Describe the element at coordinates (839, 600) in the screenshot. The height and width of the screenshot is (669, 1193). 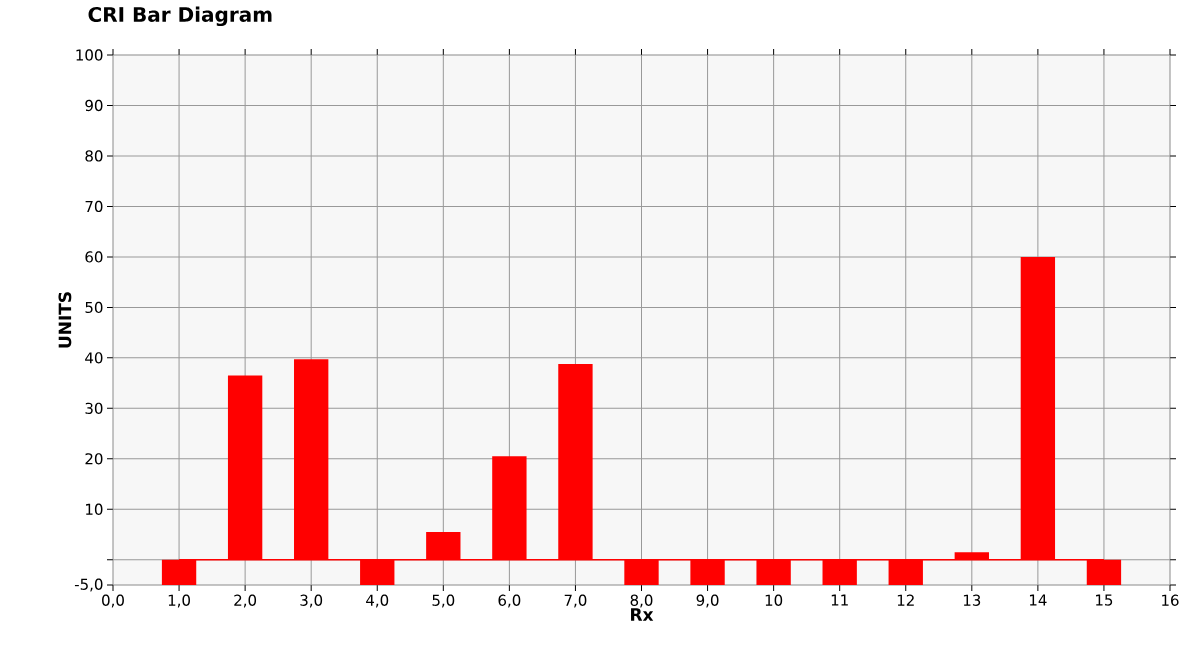
I see `x-tick-label: 11` at that location.